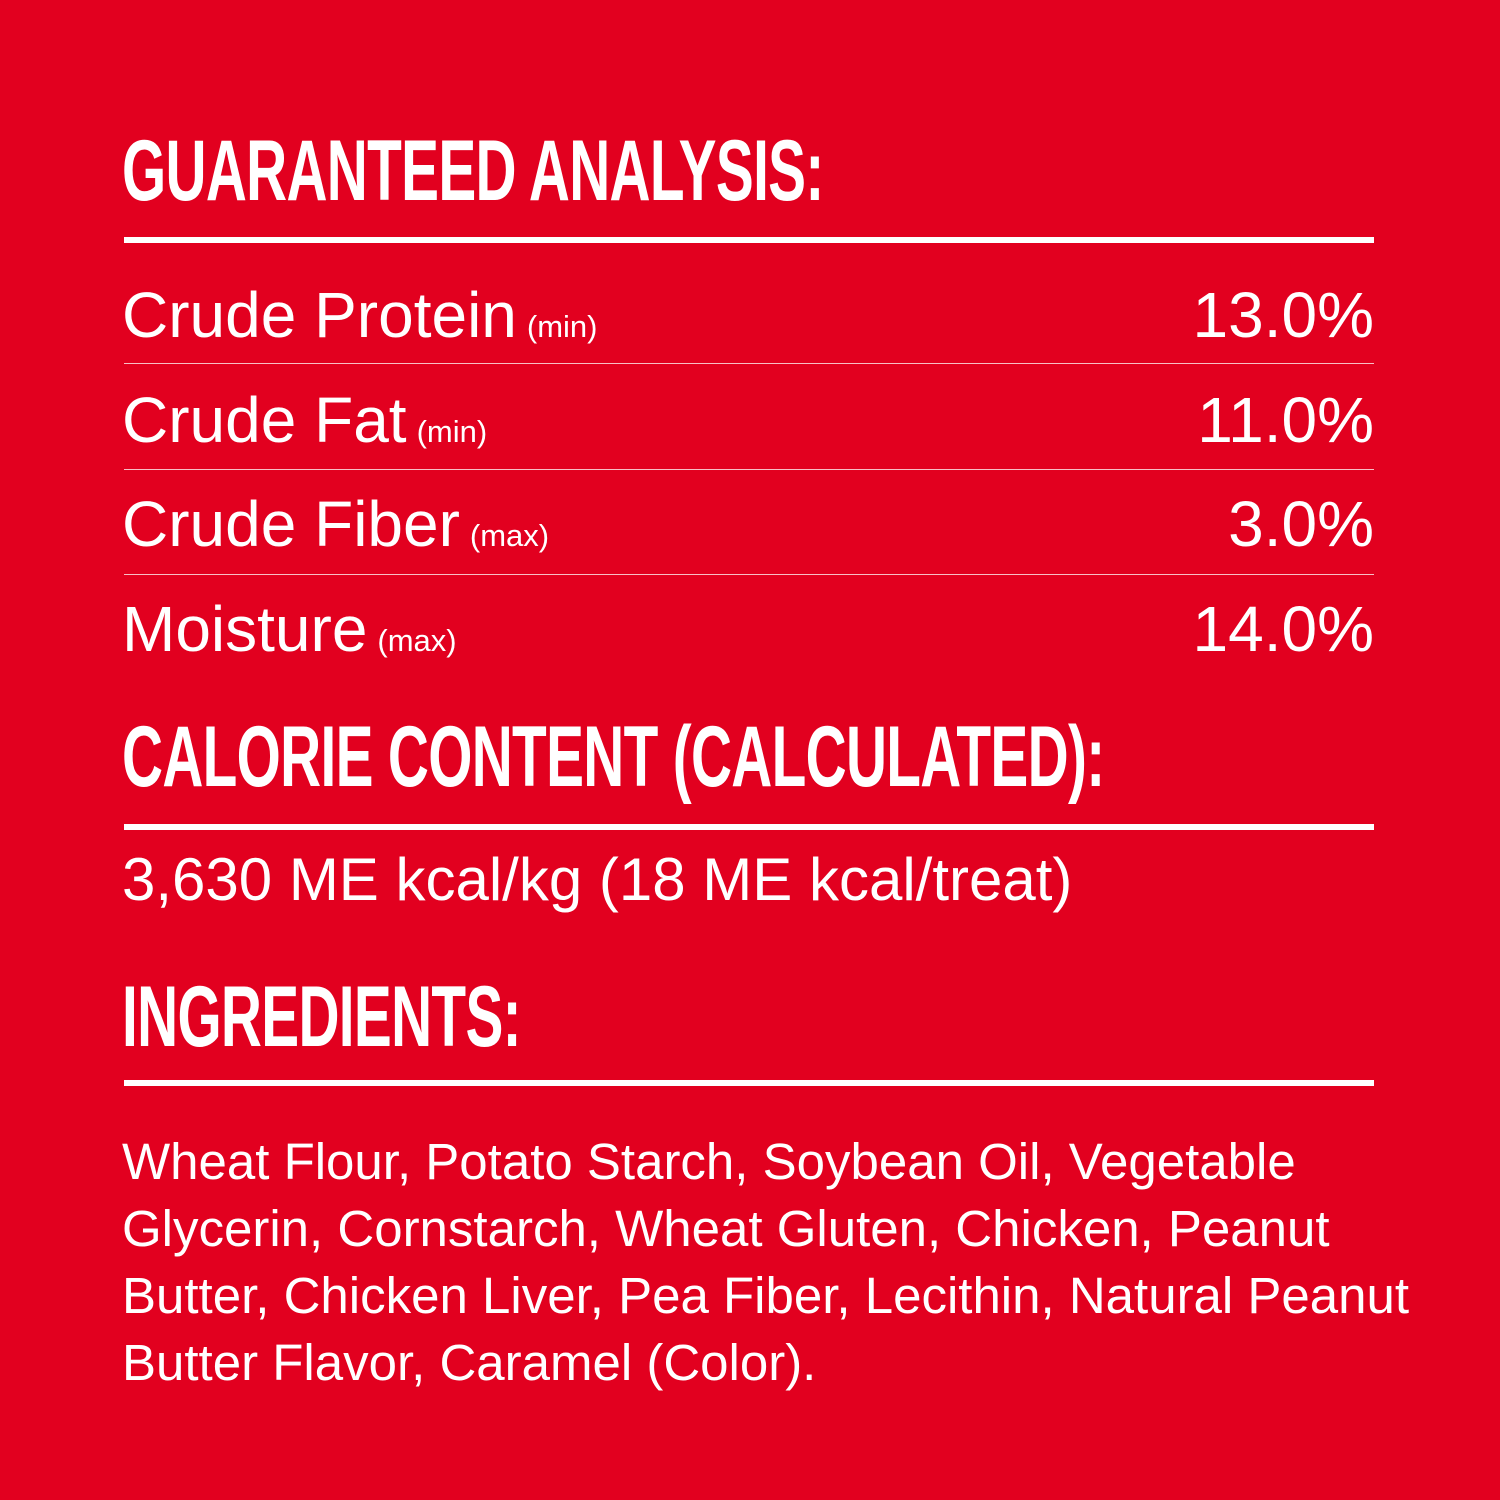 This screenshot has height=1500, width=1500. What do you see at coordinates (1283, 629) in the screenshot?
I see `nutrient-value: 14.0%` at bounding box center [1283, 629].